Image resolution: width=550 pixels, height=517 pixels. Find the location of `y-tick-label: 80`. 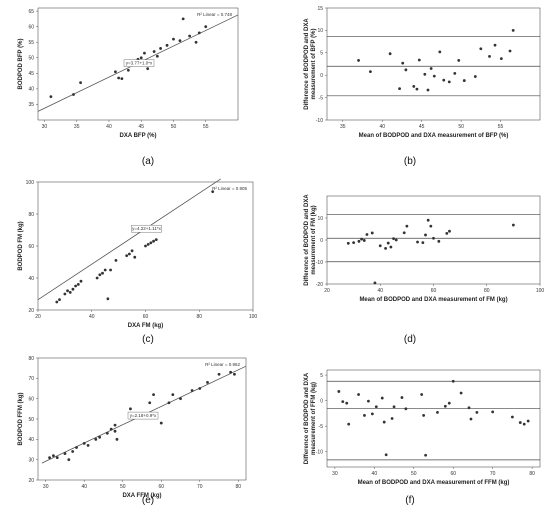

y-tick-label: 80 is located at coordinates (31, 359).